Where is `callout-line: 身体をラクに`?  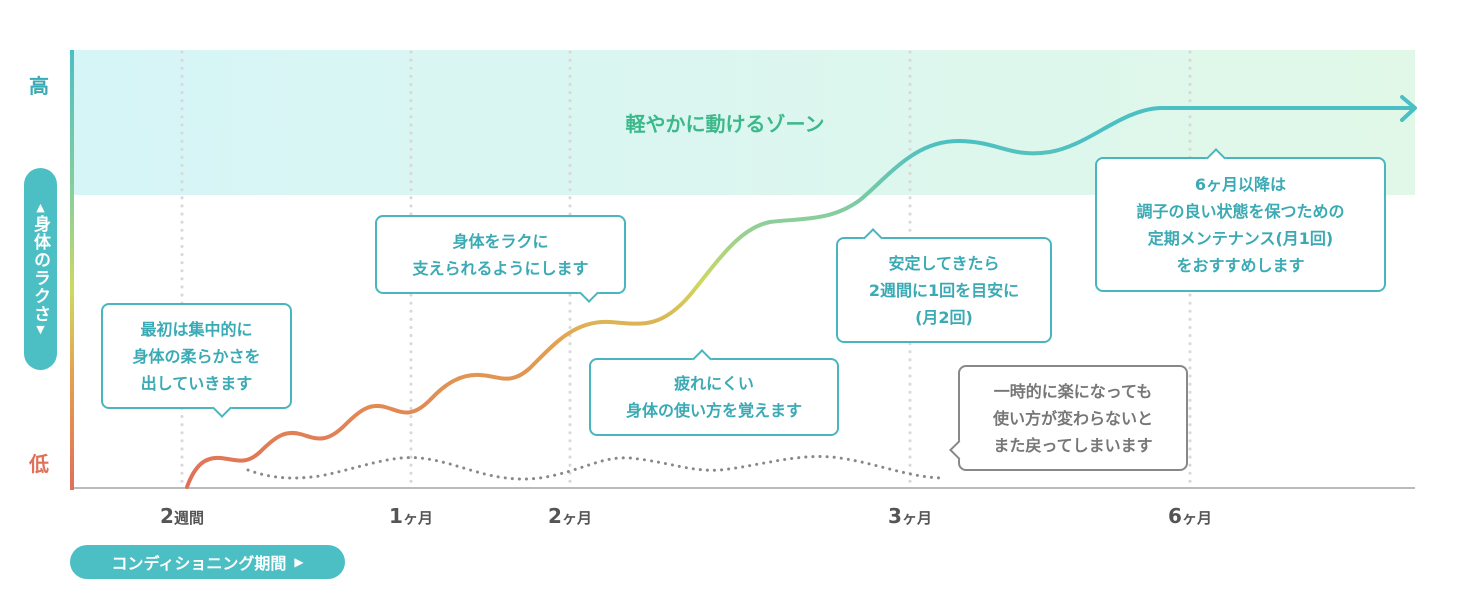
callout-line: 身体をラクに is located at coordinates (500, 241).